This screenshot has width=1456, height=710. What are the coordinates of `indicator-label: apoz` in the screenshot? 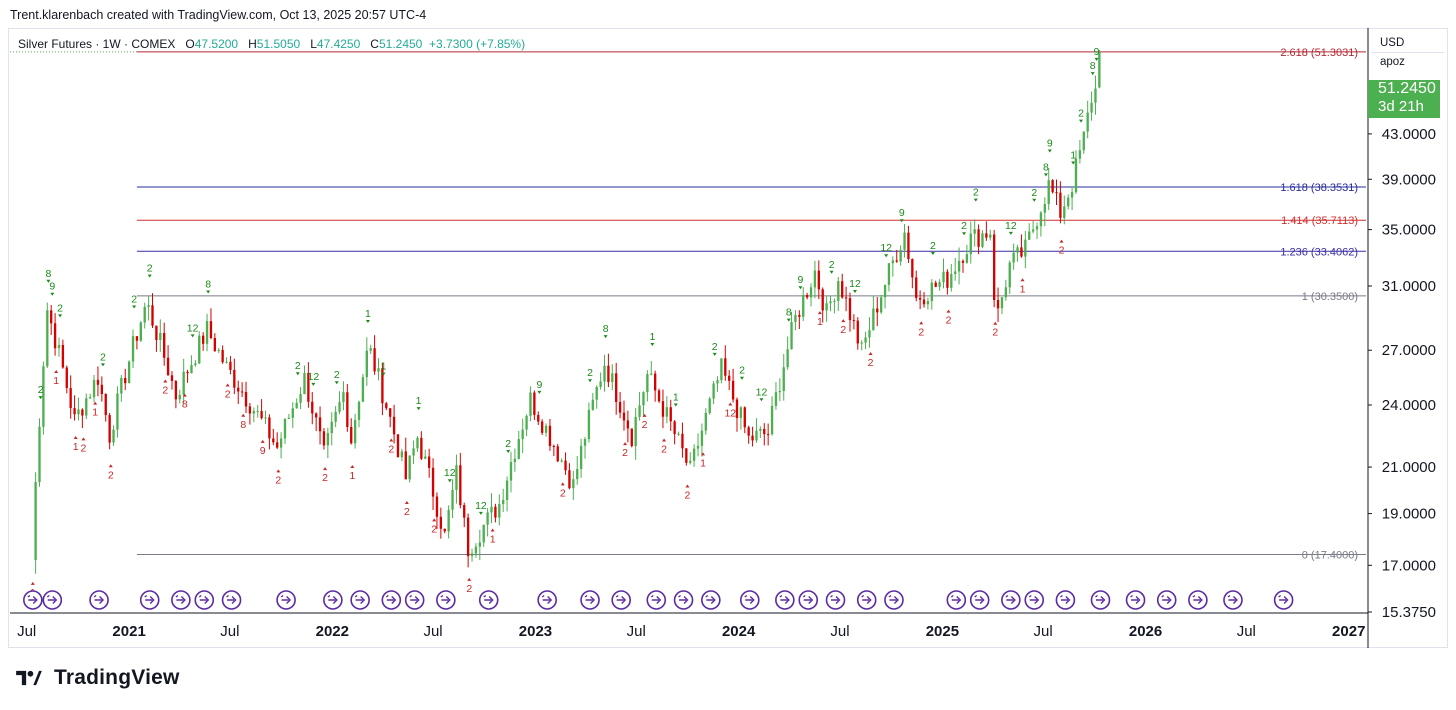 It's located at (1392, 62).